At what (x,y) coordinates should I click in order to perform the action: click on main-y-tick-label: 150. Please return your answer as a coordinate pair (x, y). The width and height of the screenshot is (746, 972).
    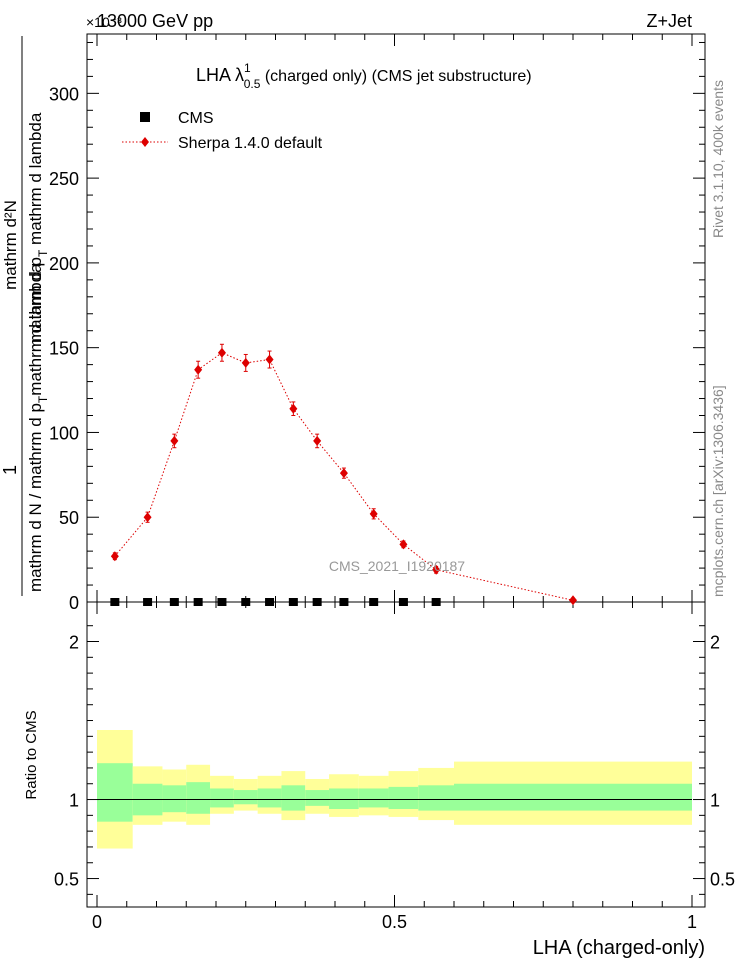
    Looking at the image, I should click on (64, 349).